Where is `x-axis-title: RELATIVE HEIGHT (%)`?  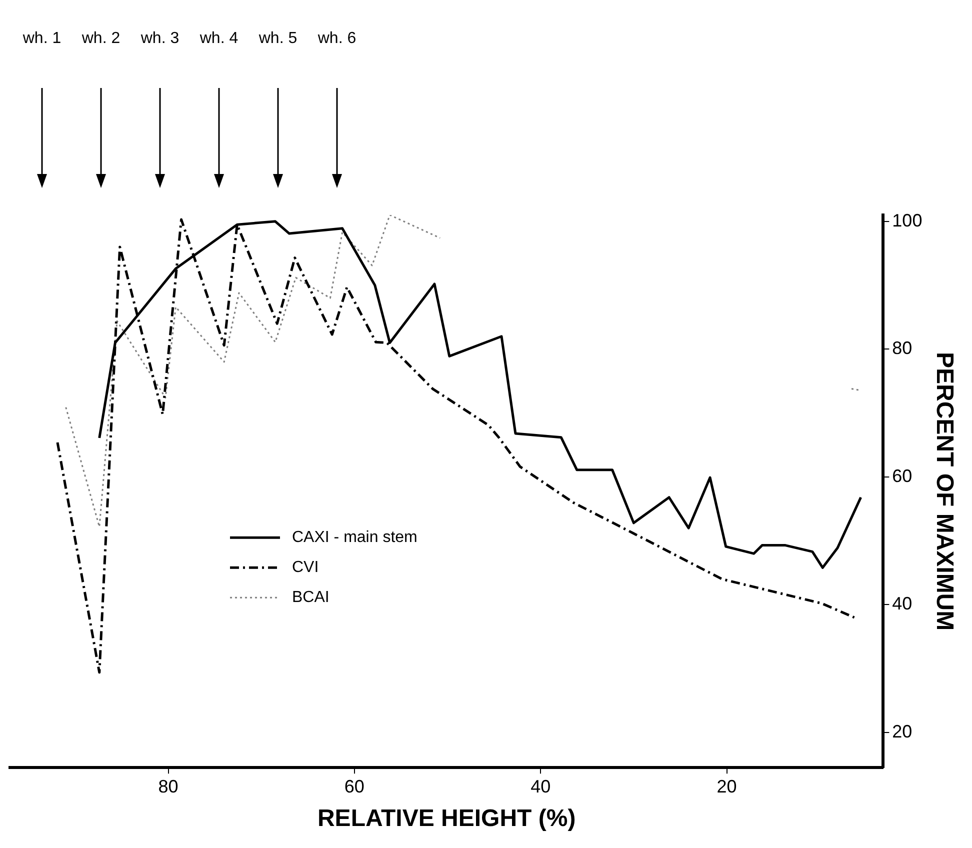
x-axis-title: RELATIVE HEIGHT (%) is located at coordinates (446, 818).